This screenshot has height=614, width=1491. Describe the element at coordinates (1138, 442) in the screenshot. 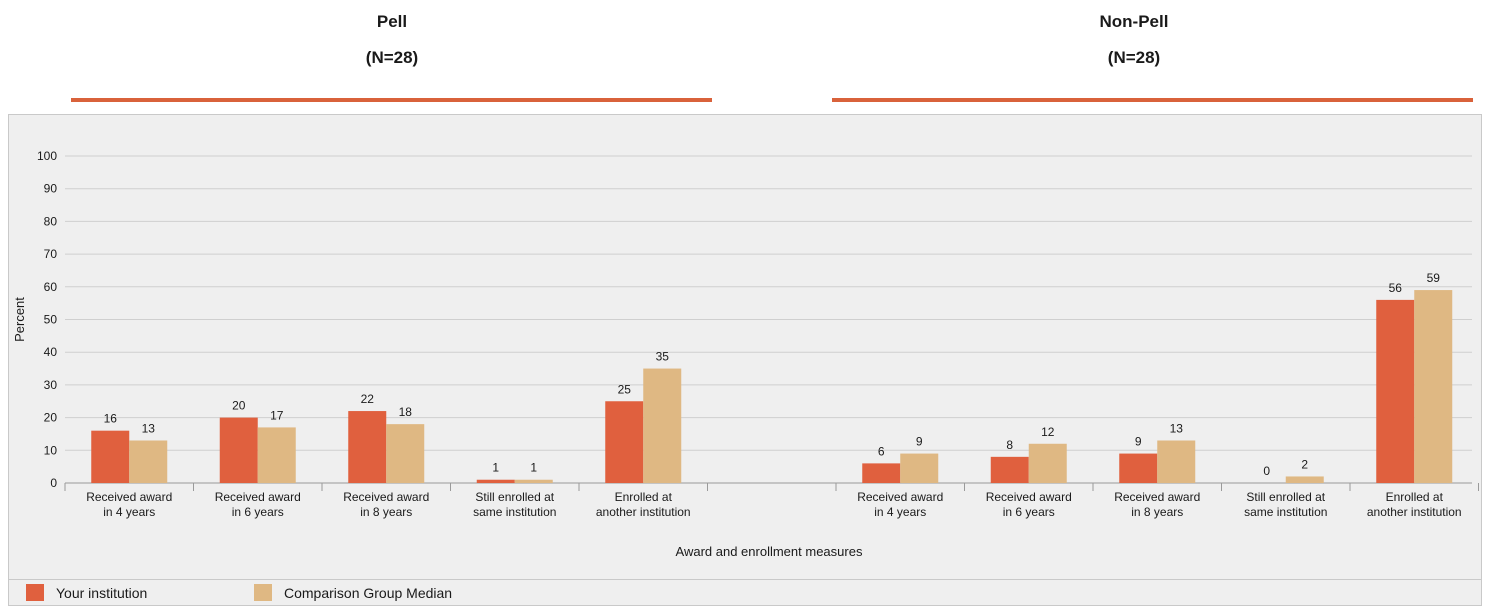

I see `value-label-non-pell-your-2: 9` at that location.